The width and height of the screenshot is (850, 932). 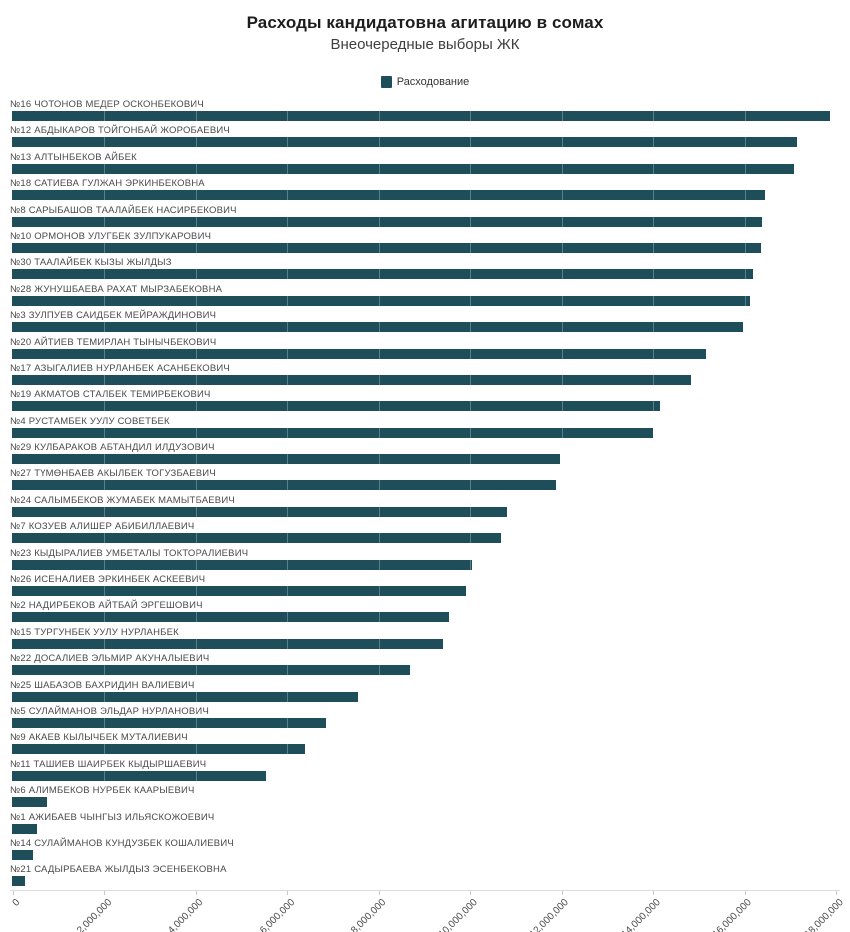 I want to click on bar-row: №1 АЖИБАЕВ ЧЫНГЫЗ ИЛЬЯСКОЖОЕВИЧ, so click(x=425, y=824).